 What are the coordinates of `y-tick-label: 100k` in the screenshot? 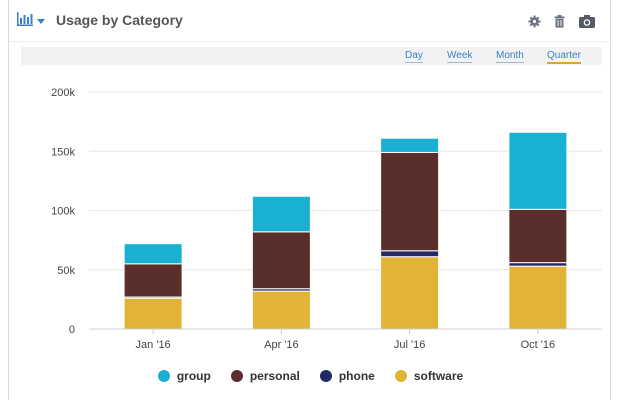 It's located at (63, 212).